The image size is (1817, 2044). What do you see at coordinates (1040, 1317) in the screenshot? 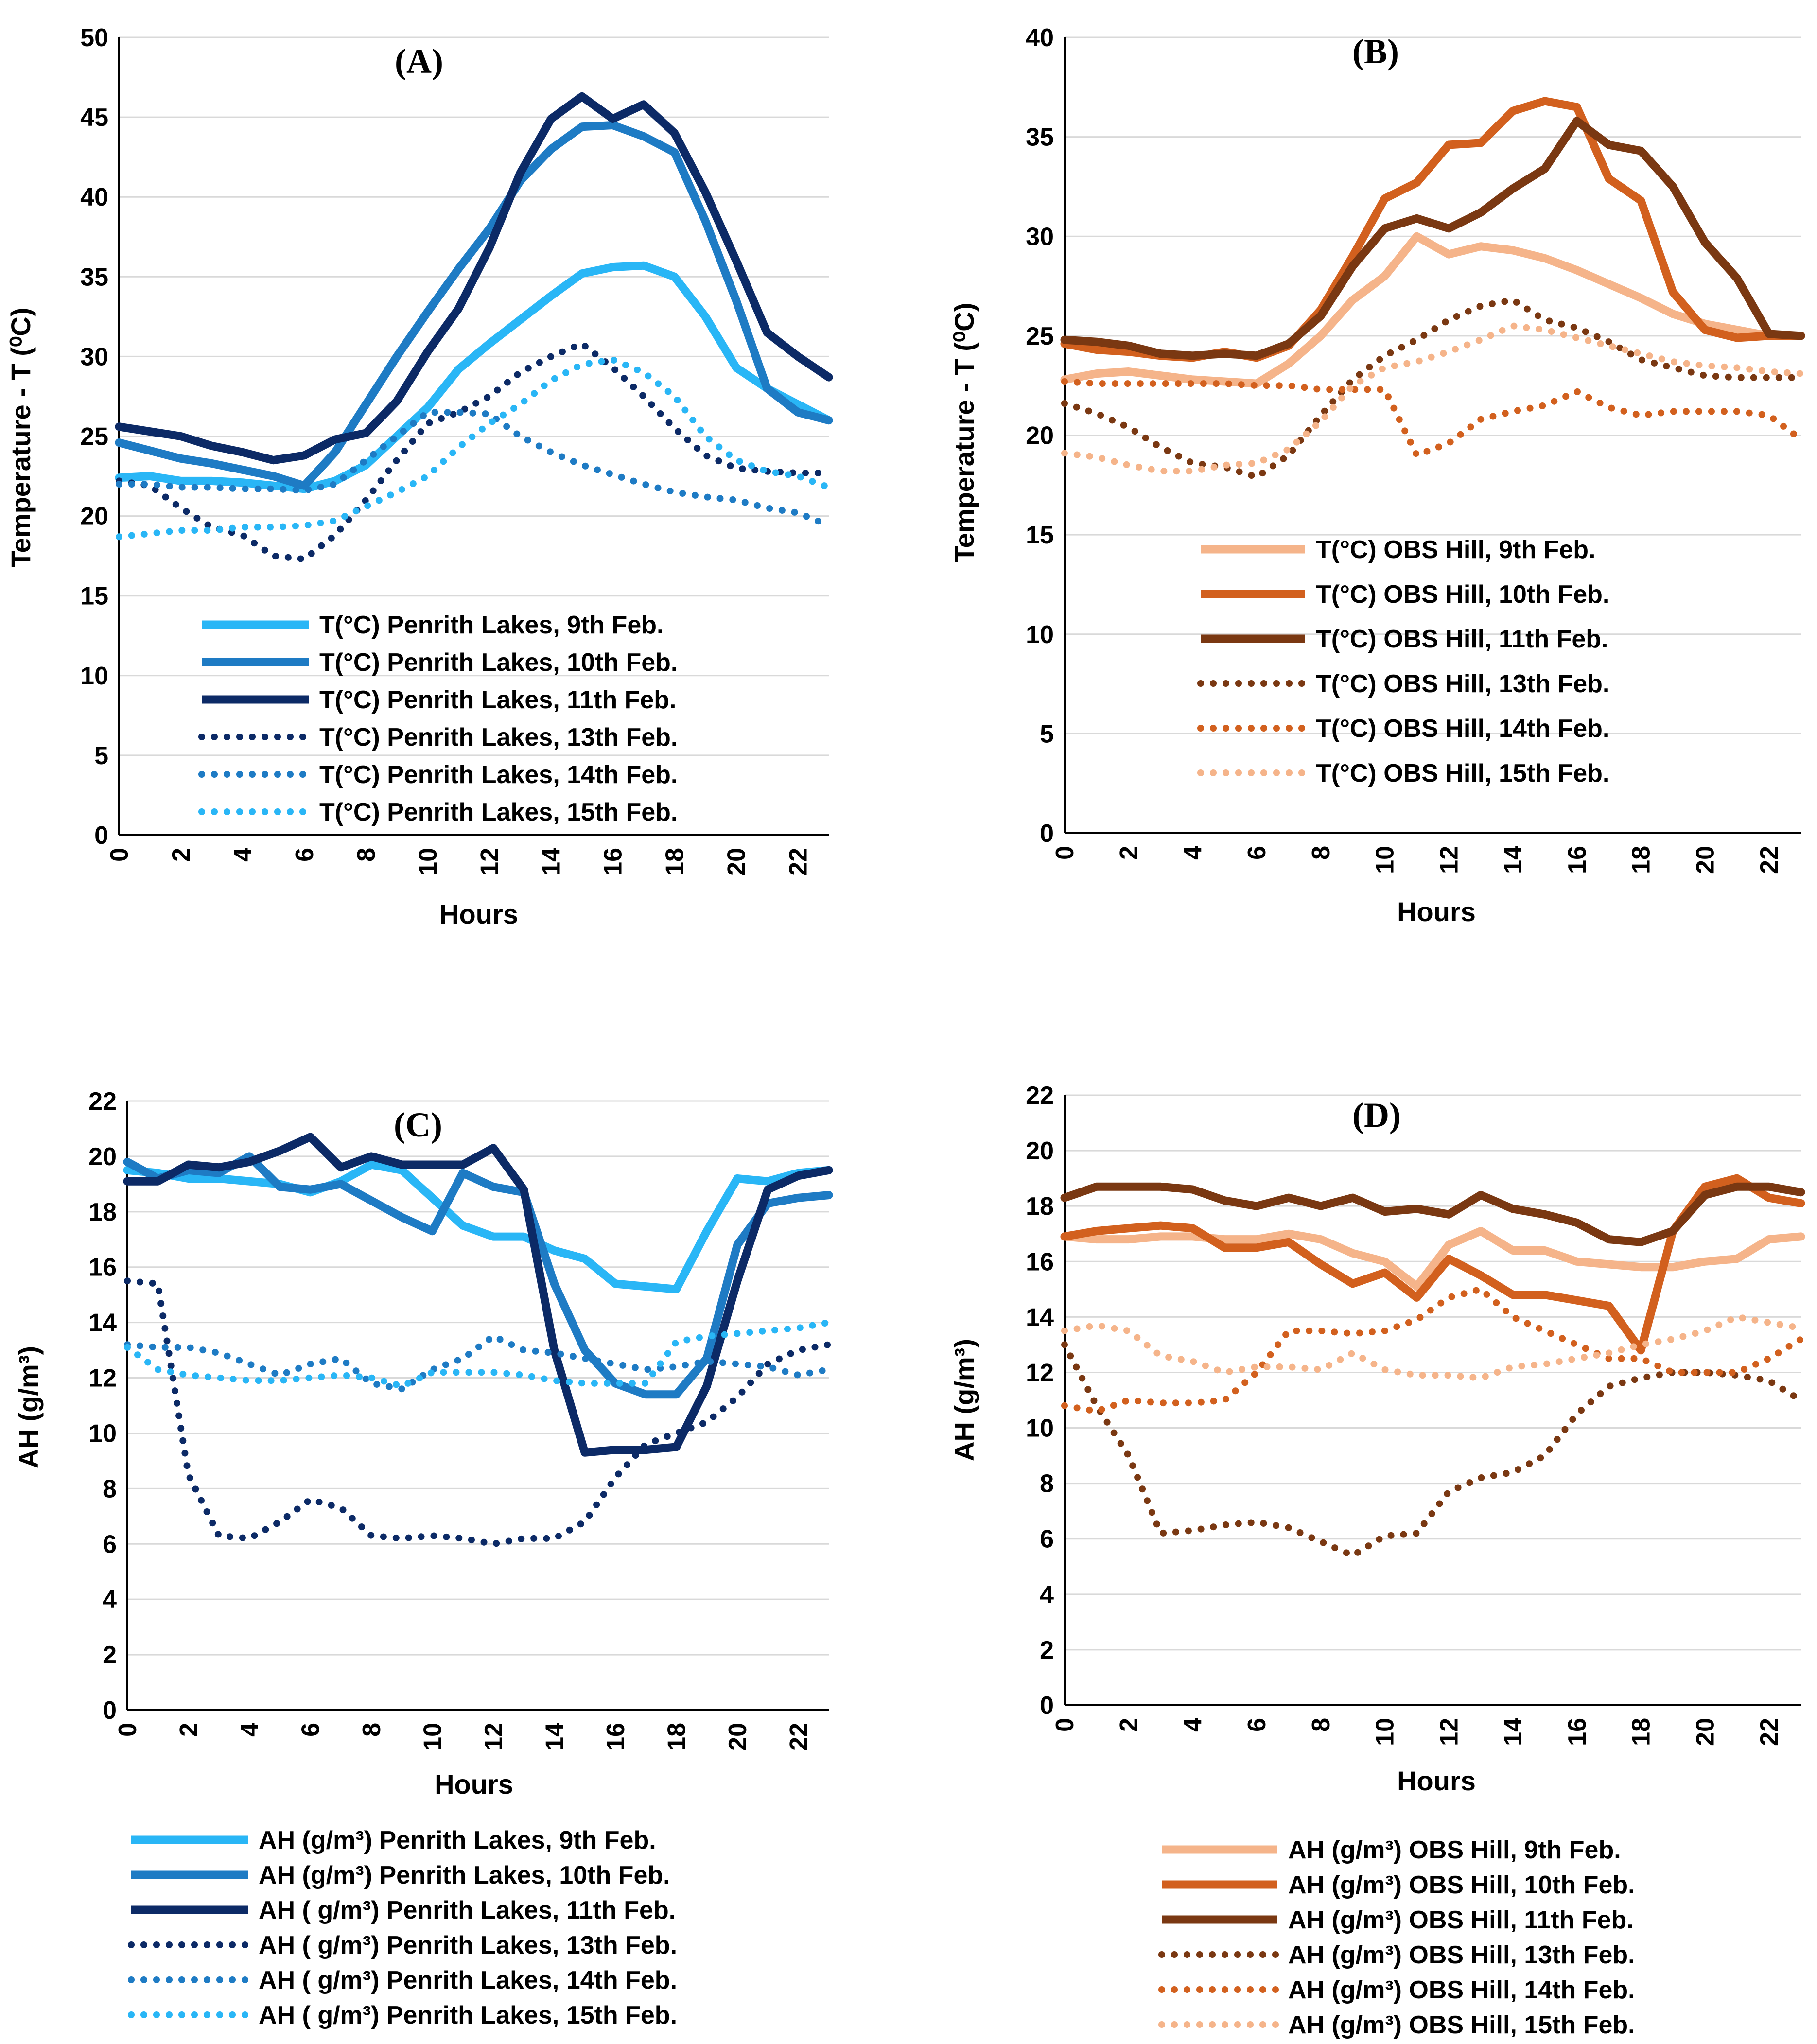
I see `y-tick-label: 14` at bounding box center [1040, 1317].